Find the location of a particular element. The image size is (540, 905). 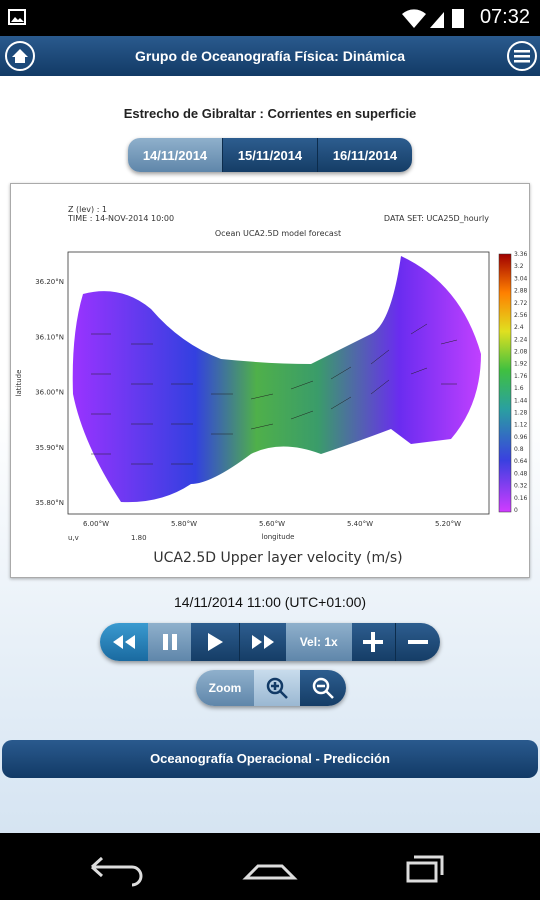

plot-text: 3.2 is located at coordinates (519, 266).